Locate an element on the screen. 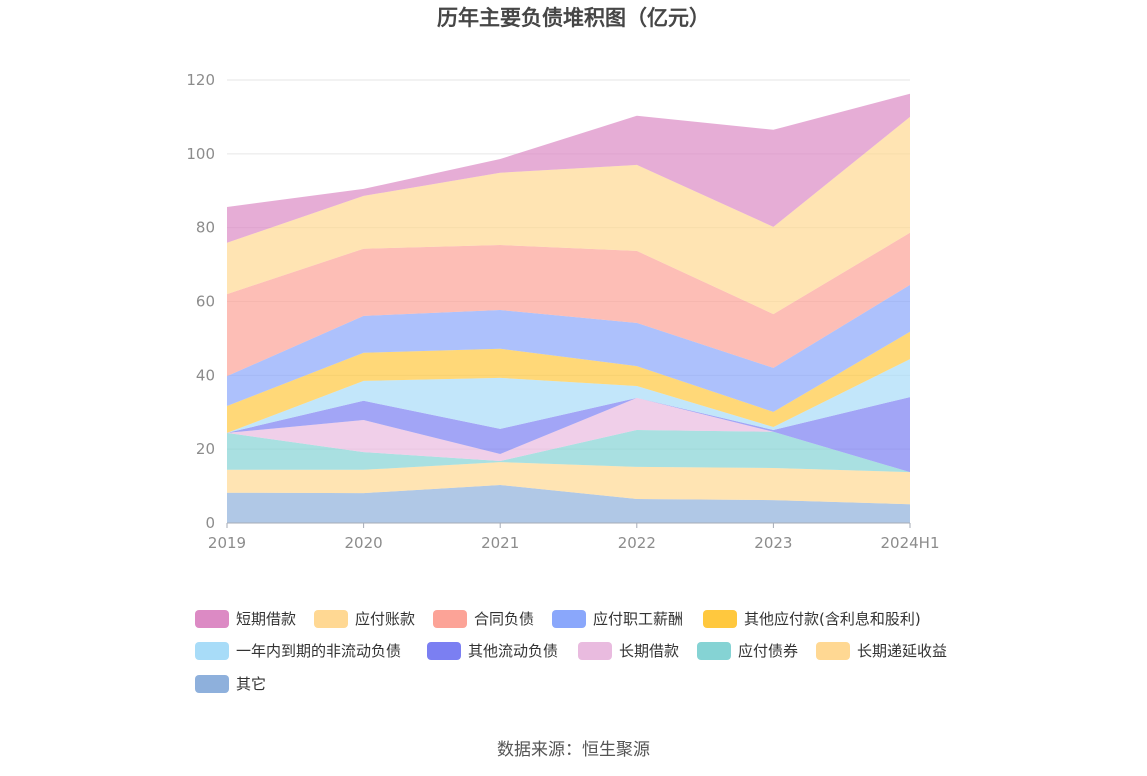  chart-title: 历年主要负债堆积图（亿元） is located at coordinates (573, 18).